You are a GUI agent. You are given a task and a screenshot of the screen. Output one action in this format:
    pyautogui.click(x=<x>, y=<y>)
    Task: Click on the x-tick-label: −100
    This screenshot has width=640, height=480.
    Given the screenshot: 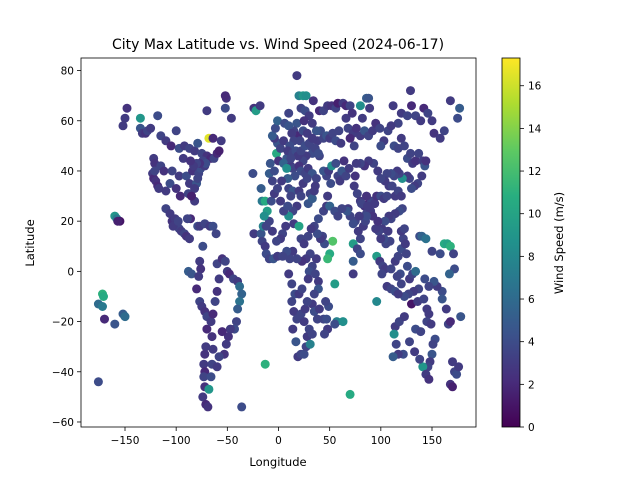 What is the action you would take?
    pyautogui.click(x=176, y=441)
    